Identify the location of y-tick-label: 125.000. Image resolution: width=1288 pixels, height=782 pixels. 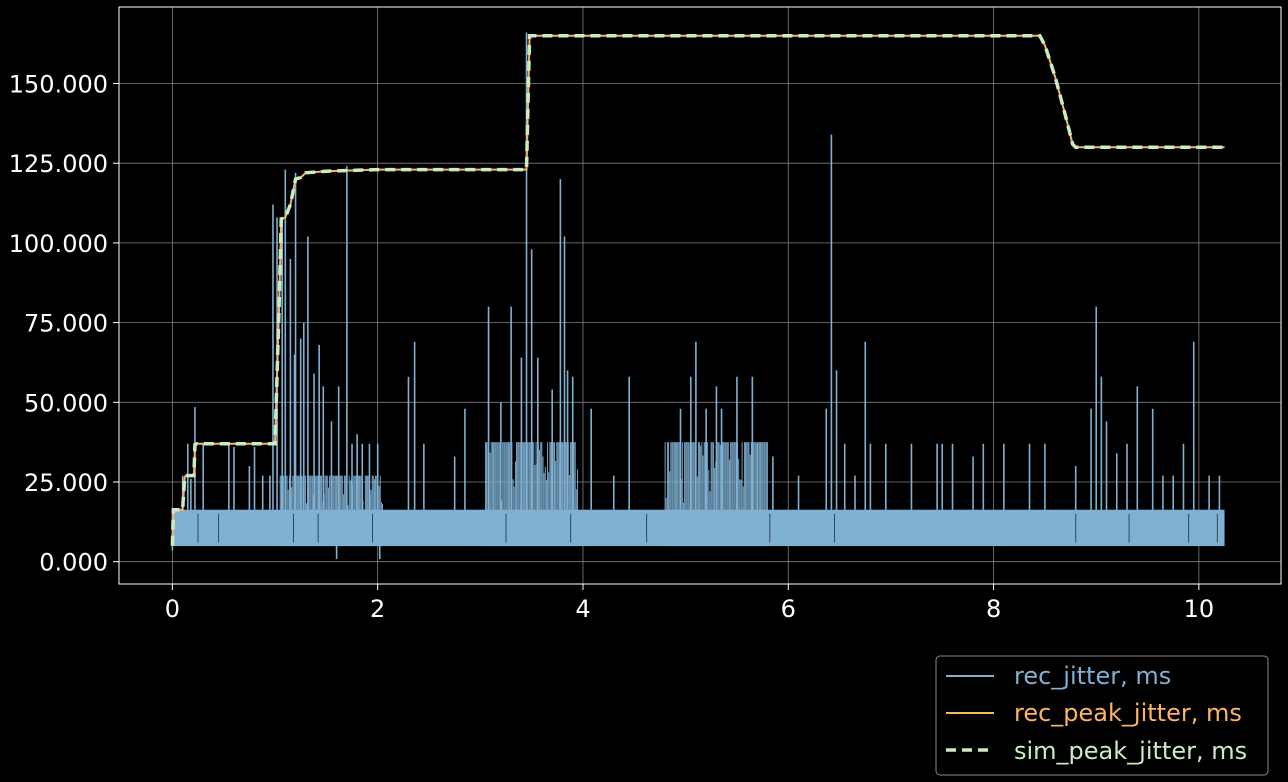
(58, 164).